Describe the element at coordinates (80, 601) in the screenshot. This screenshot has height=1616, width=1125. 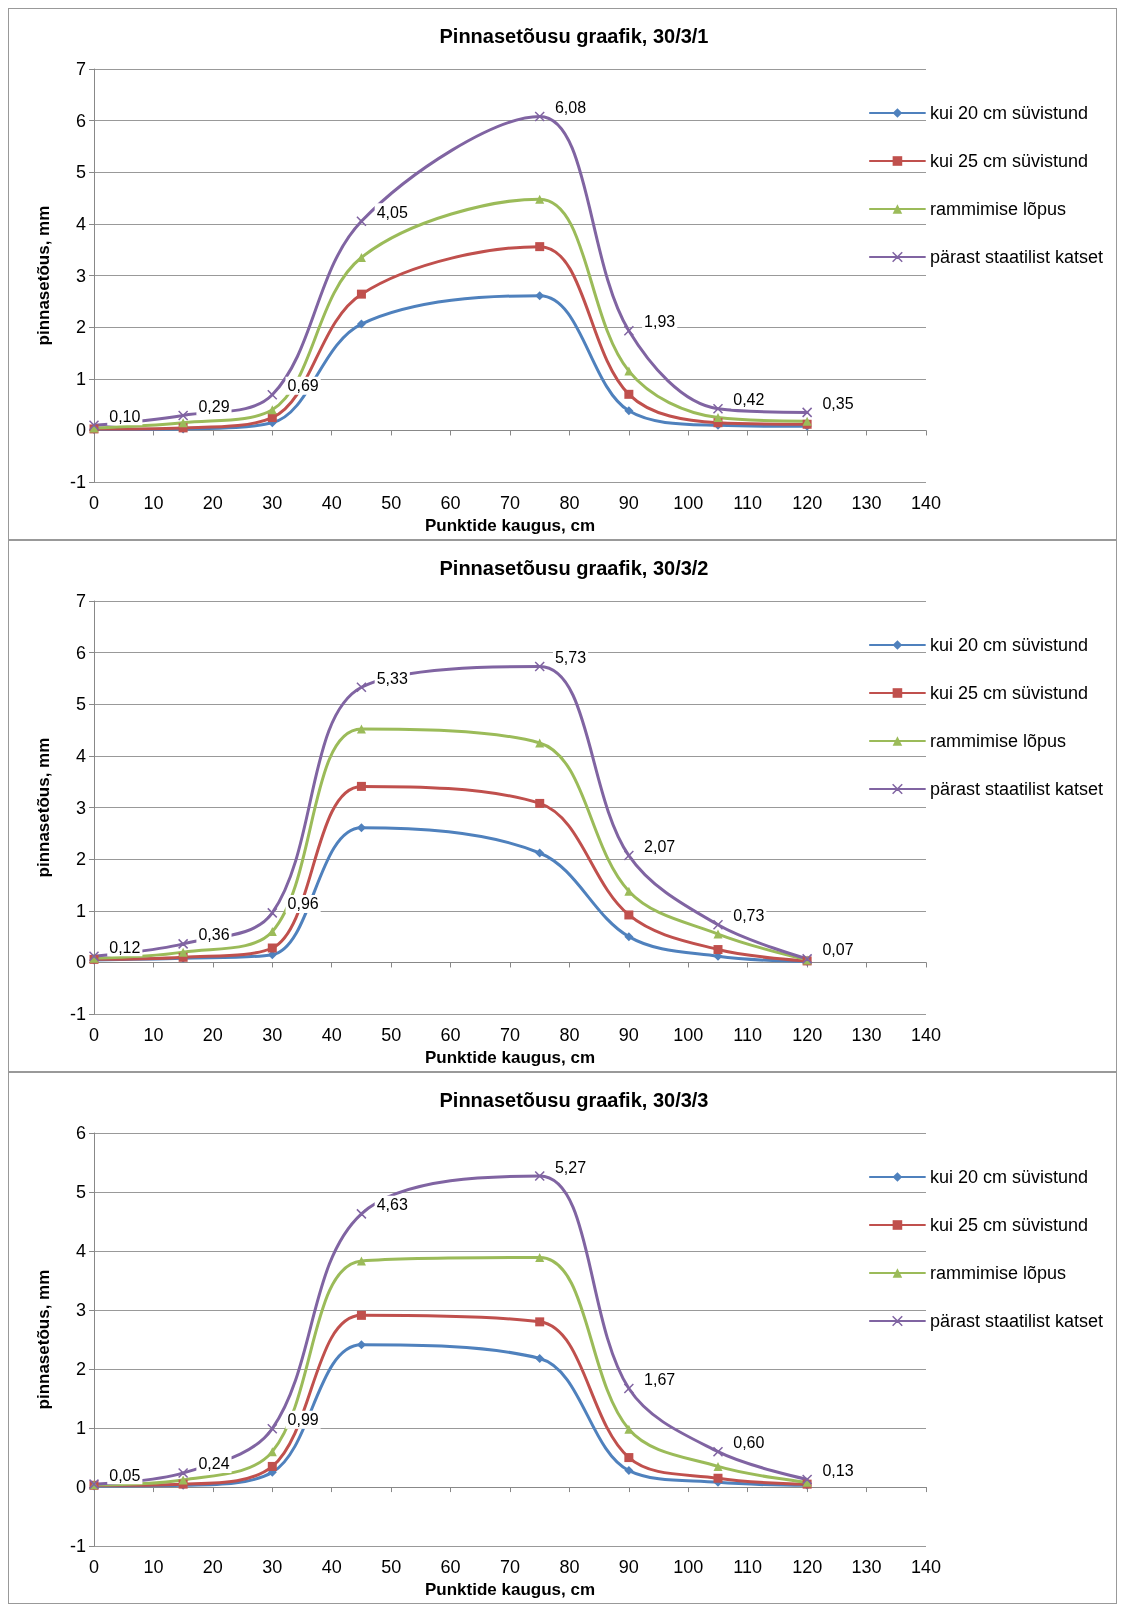
I see `y-tick-label: 7` at that location.